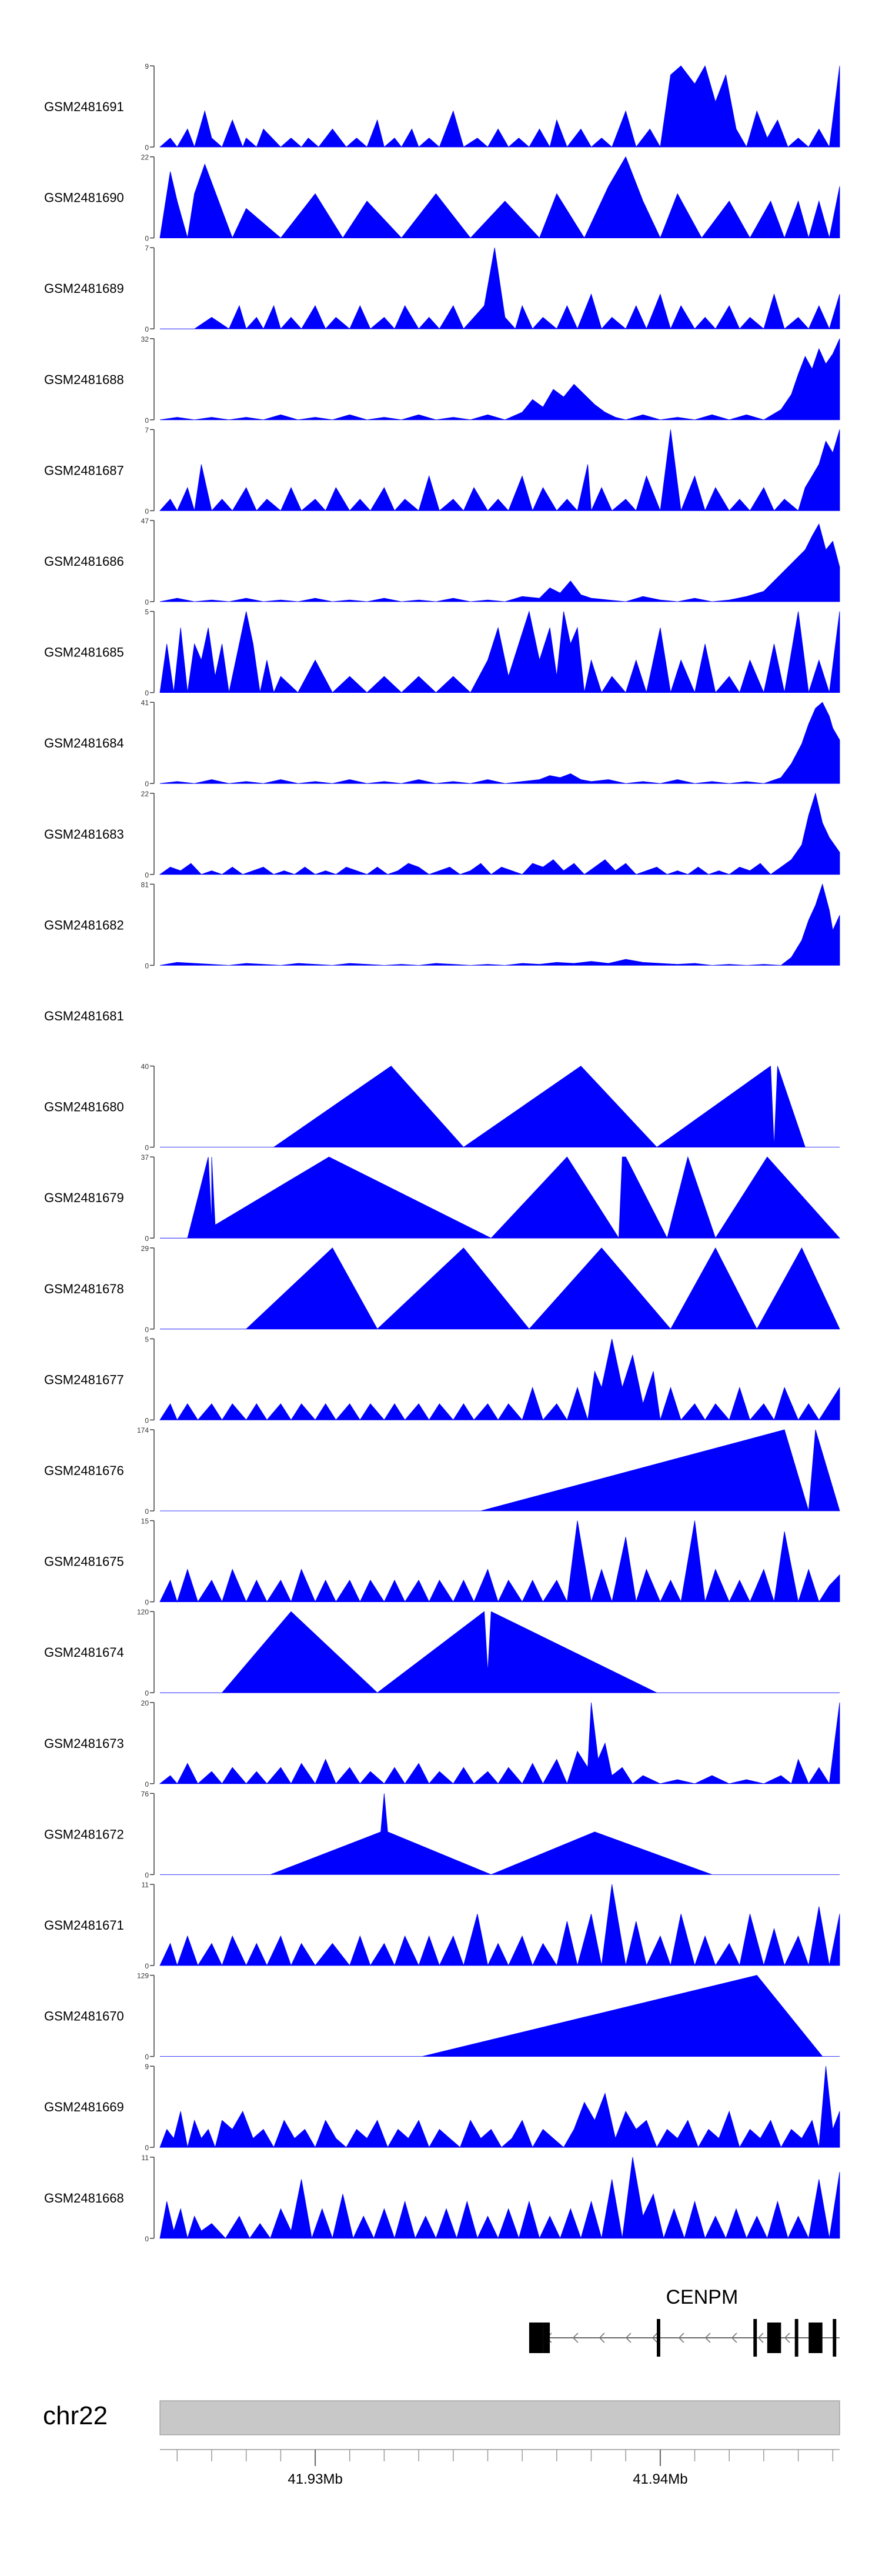  What do you see at coordinates (145, 1067) in the screenshot?
I see `y-tick-label: 40` at bounding box center [145, 1067].